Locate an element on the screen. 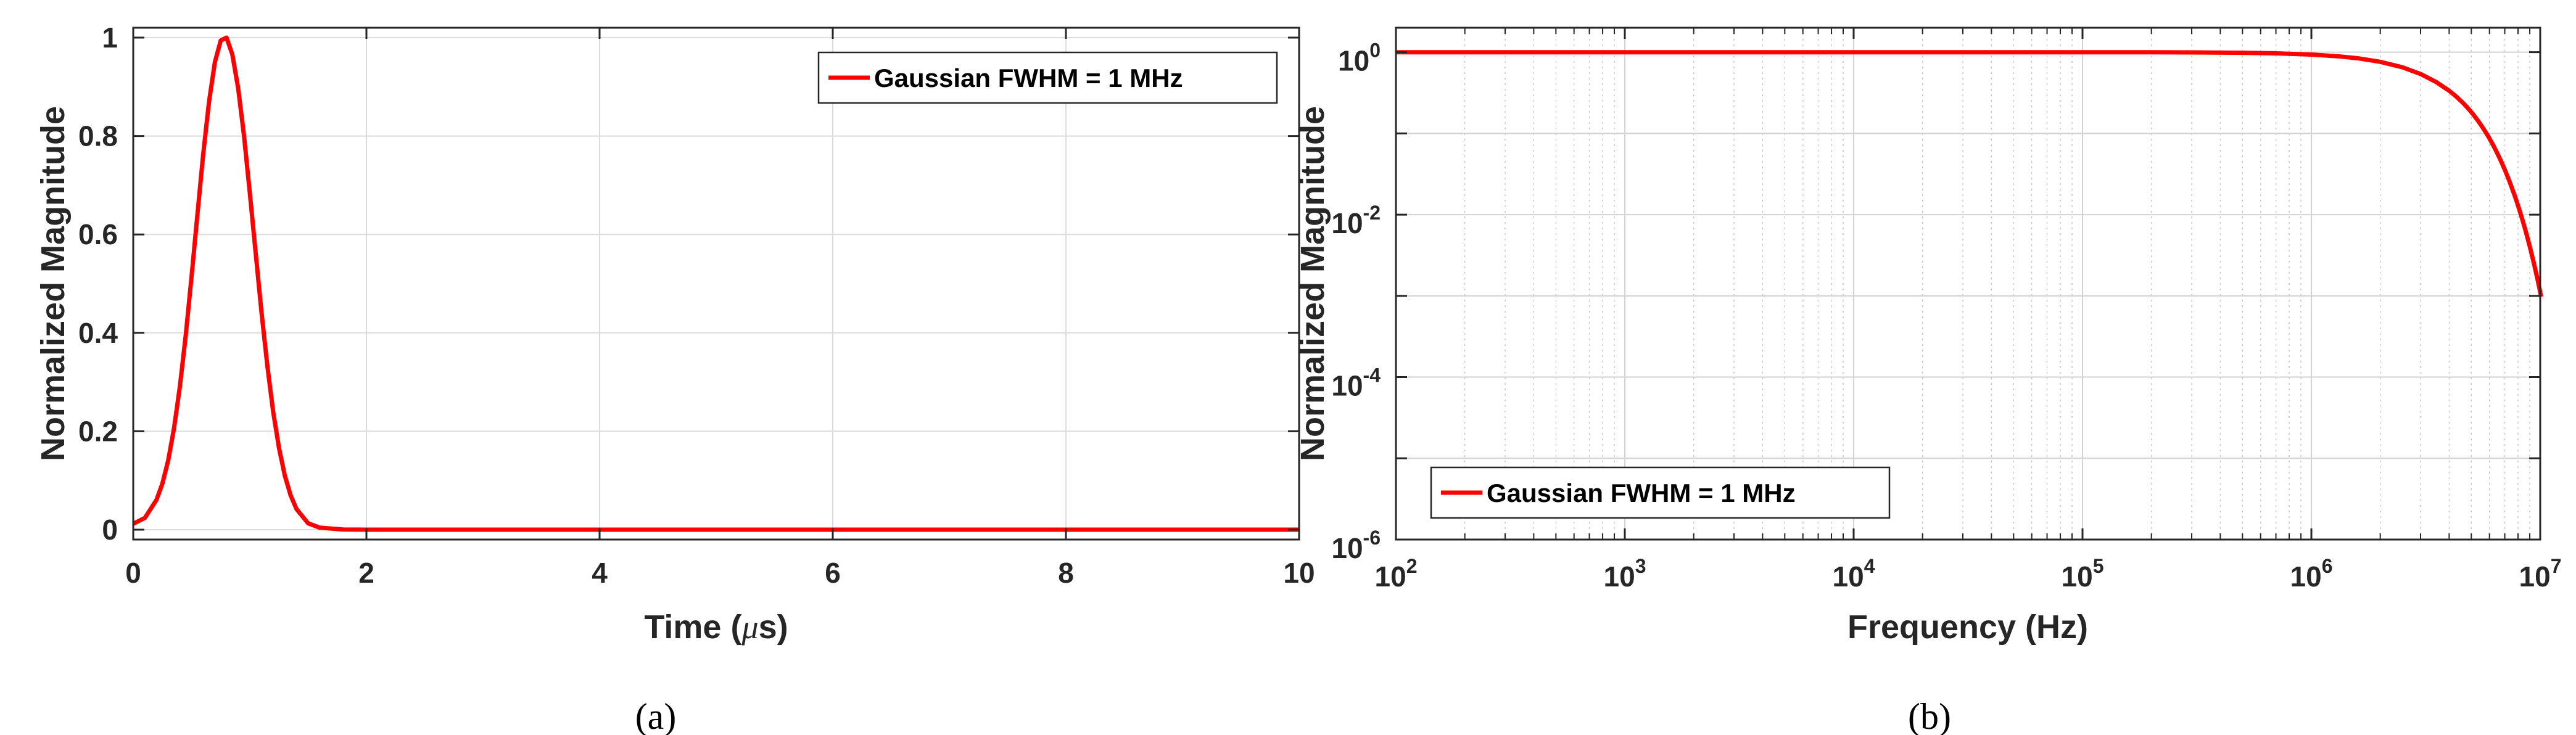 This screenshot has width=2576, height=735. x-tick-label: 8 is located at coordinates (1066, 573).